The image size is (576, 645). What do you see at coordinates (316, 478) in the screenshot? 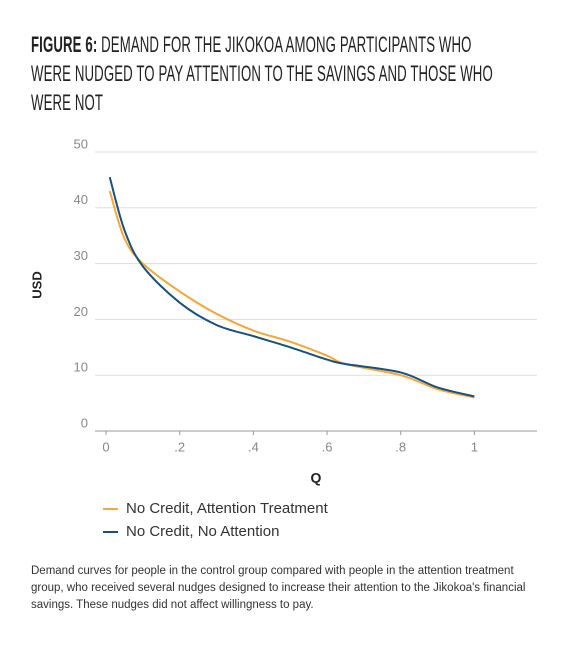
I see `x-axis-label: Q` at bounding box center [316, 478].